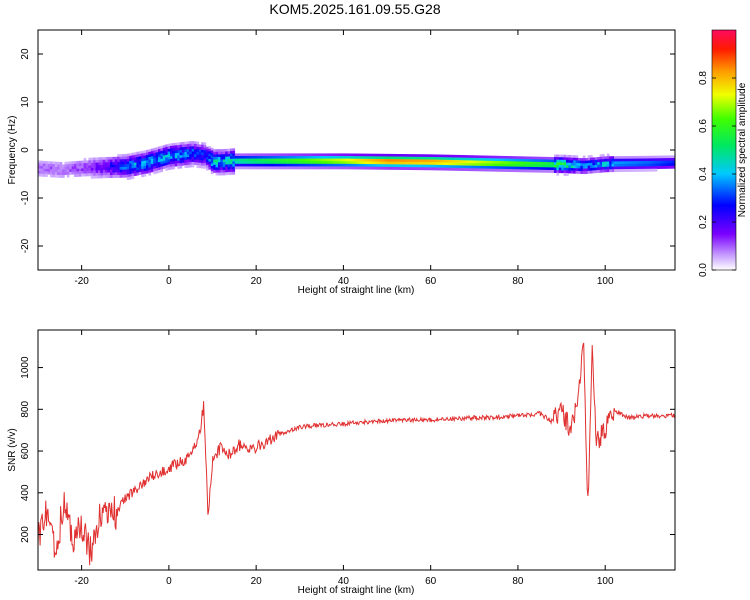 The image size is (750, 600). What do you see at coordinates (703, 222) in the screenshot?
I see `colorbar-tick-label: 0.2` at bounding box center [703, 222].